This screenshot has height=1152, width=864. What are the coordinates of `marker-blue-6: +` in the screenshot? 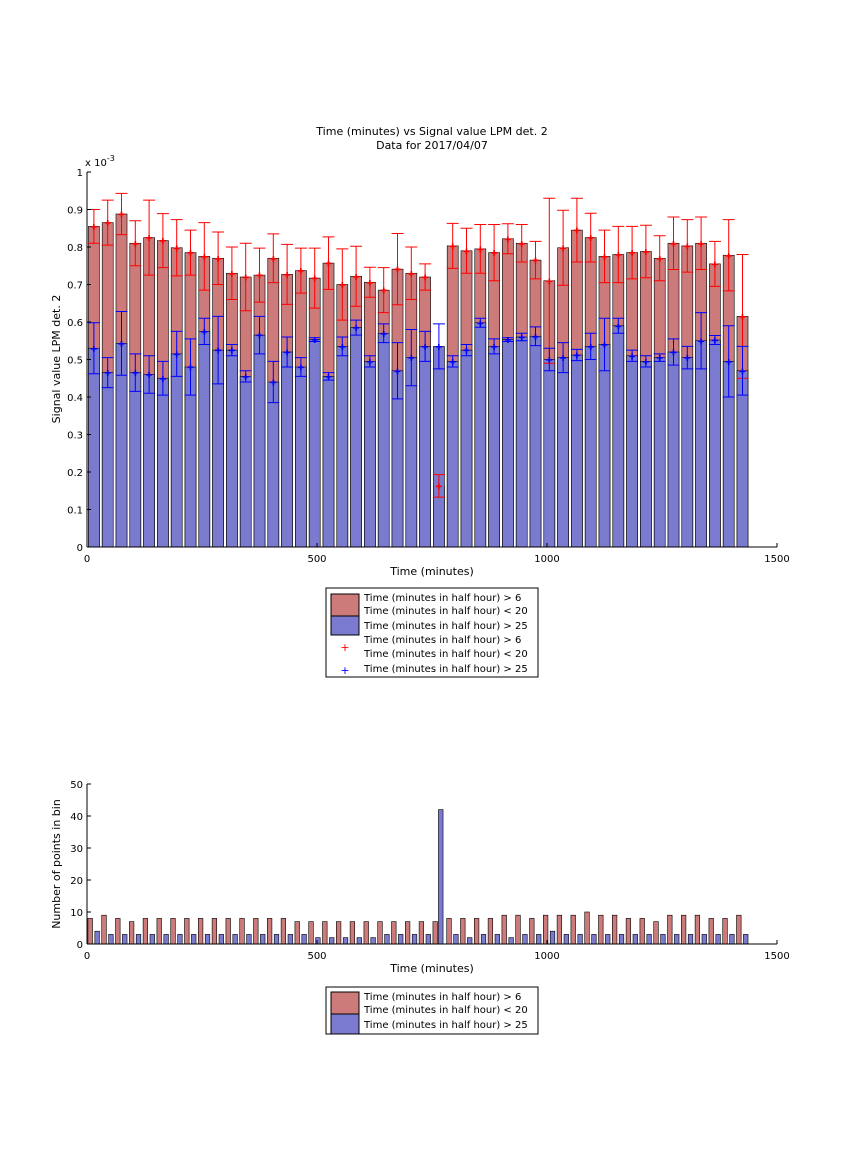 It's located at (176, 354).